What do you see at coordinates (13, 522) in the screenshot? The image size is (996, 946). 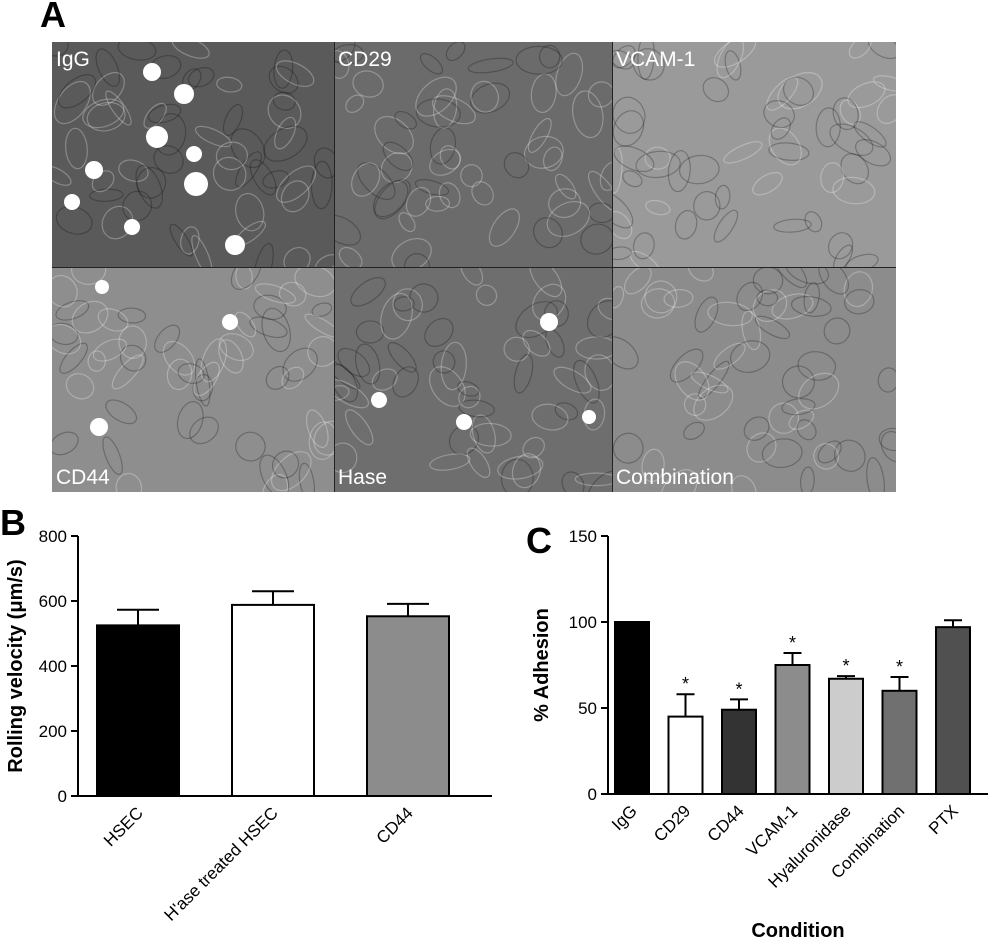 I see `panel-b-letter: B` at bounding box center [13, 522].